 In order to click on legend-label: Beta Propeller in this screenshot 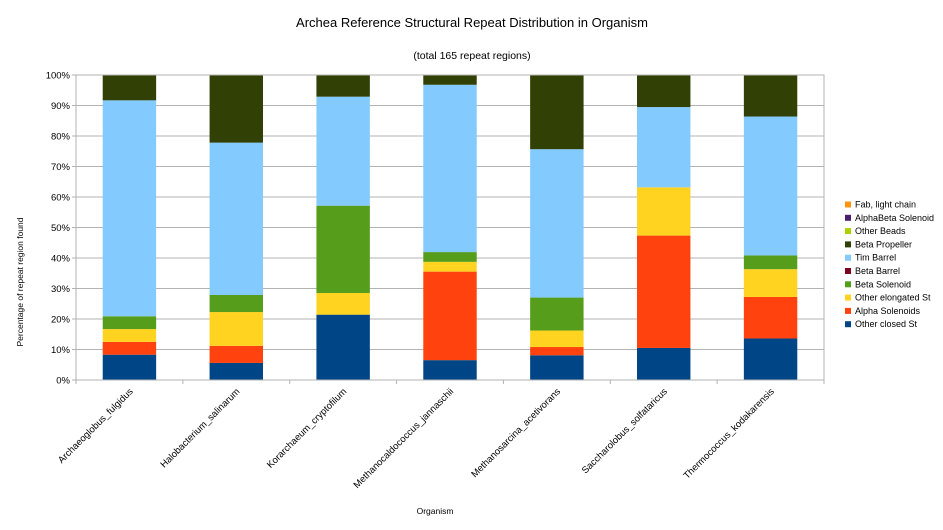, I will do `click(883, 244)`.